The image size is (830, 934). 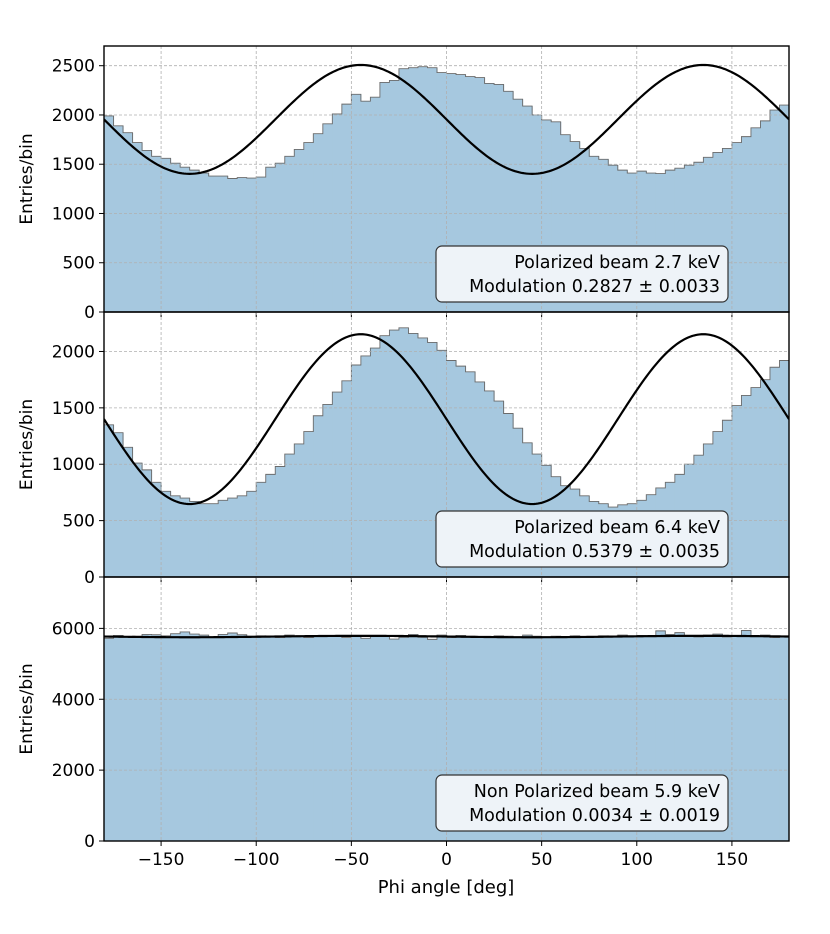 What do you see at coordinates (73, 116) in the screenshot?
I see `y-tick-label: 2000` at bounding box center [73, 116].